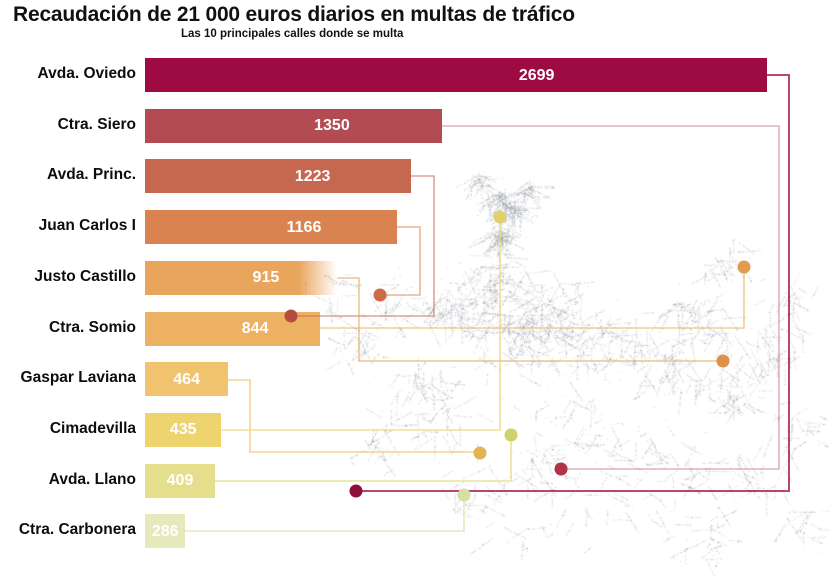 Image resolution: width=830 pixels, height=580 pixels. What do you see at coordinates (532, 298) in the screenshot?
I see `leader-line-ctra-somio` at bounding box center [532, 298].